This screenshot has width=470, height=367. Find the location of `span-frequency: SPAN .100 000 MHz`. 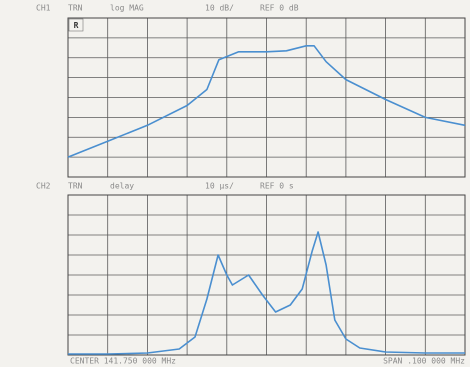

span-frequency: SPAN .100 000 MHz is located at coordinates (424, 361).